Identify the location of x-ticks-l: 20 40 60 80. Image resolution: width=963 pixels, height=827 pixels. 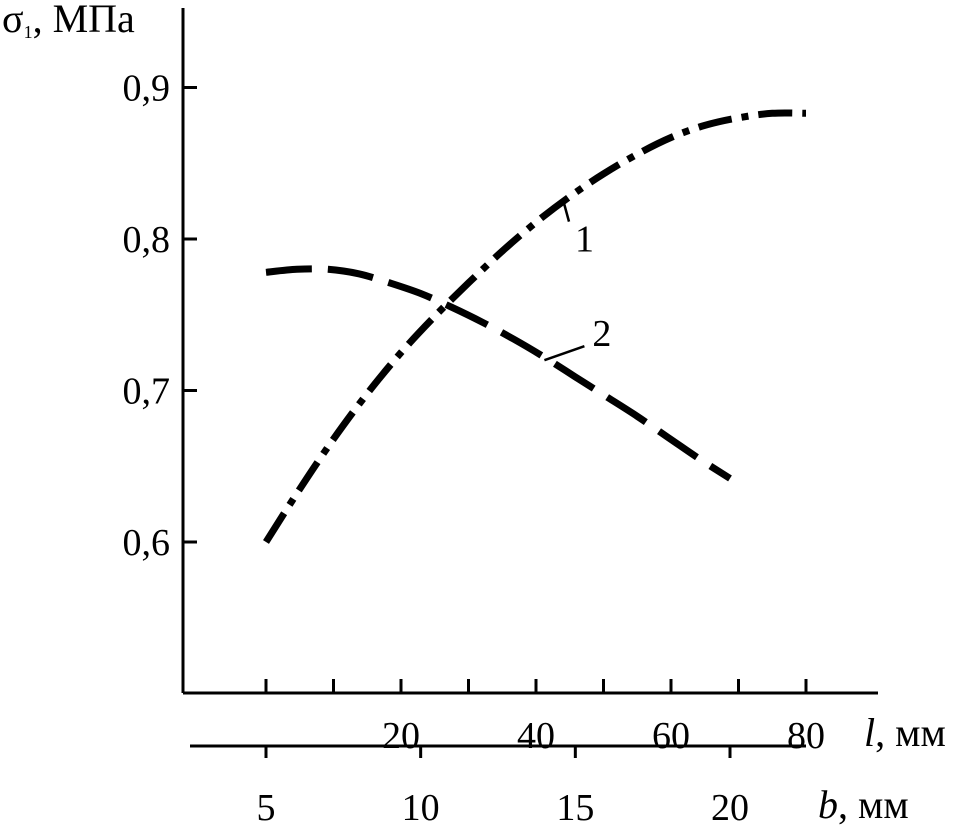
(544, 718).